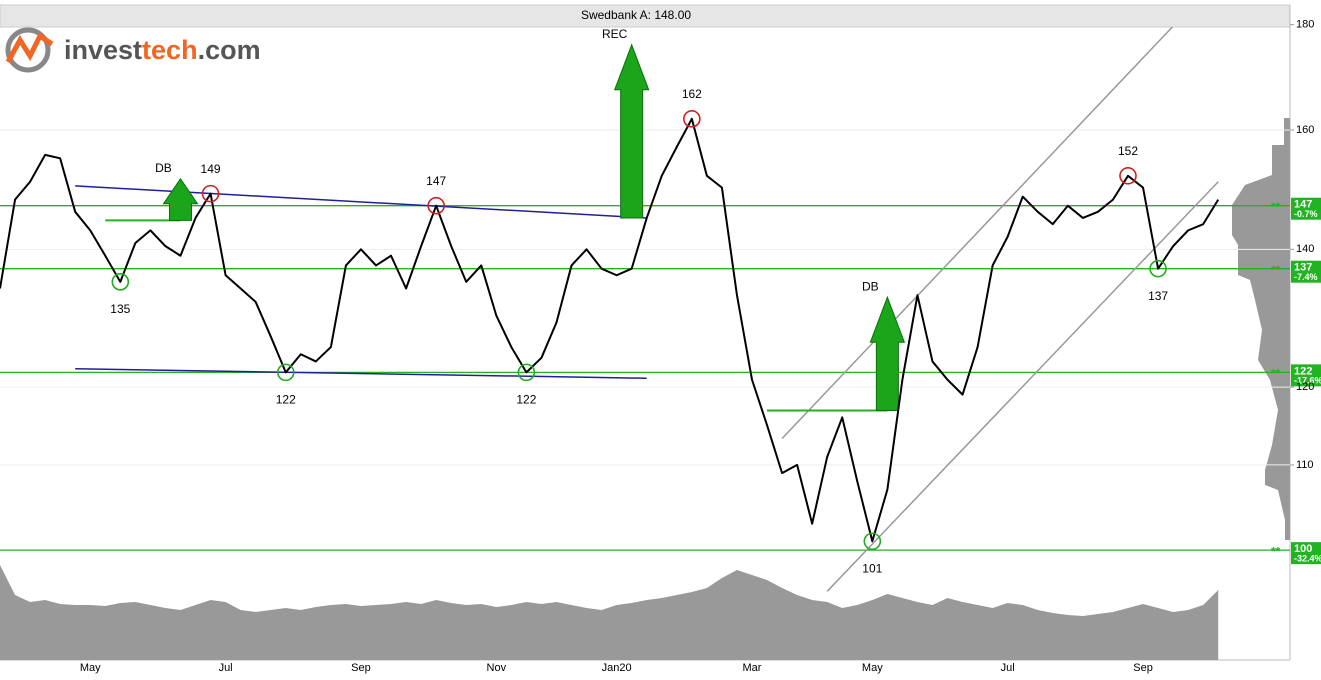  What do you see at coordinates (1158, 296) in the screenshot?
I see `extreme-label: 137` at bounding box center [1158, 296].